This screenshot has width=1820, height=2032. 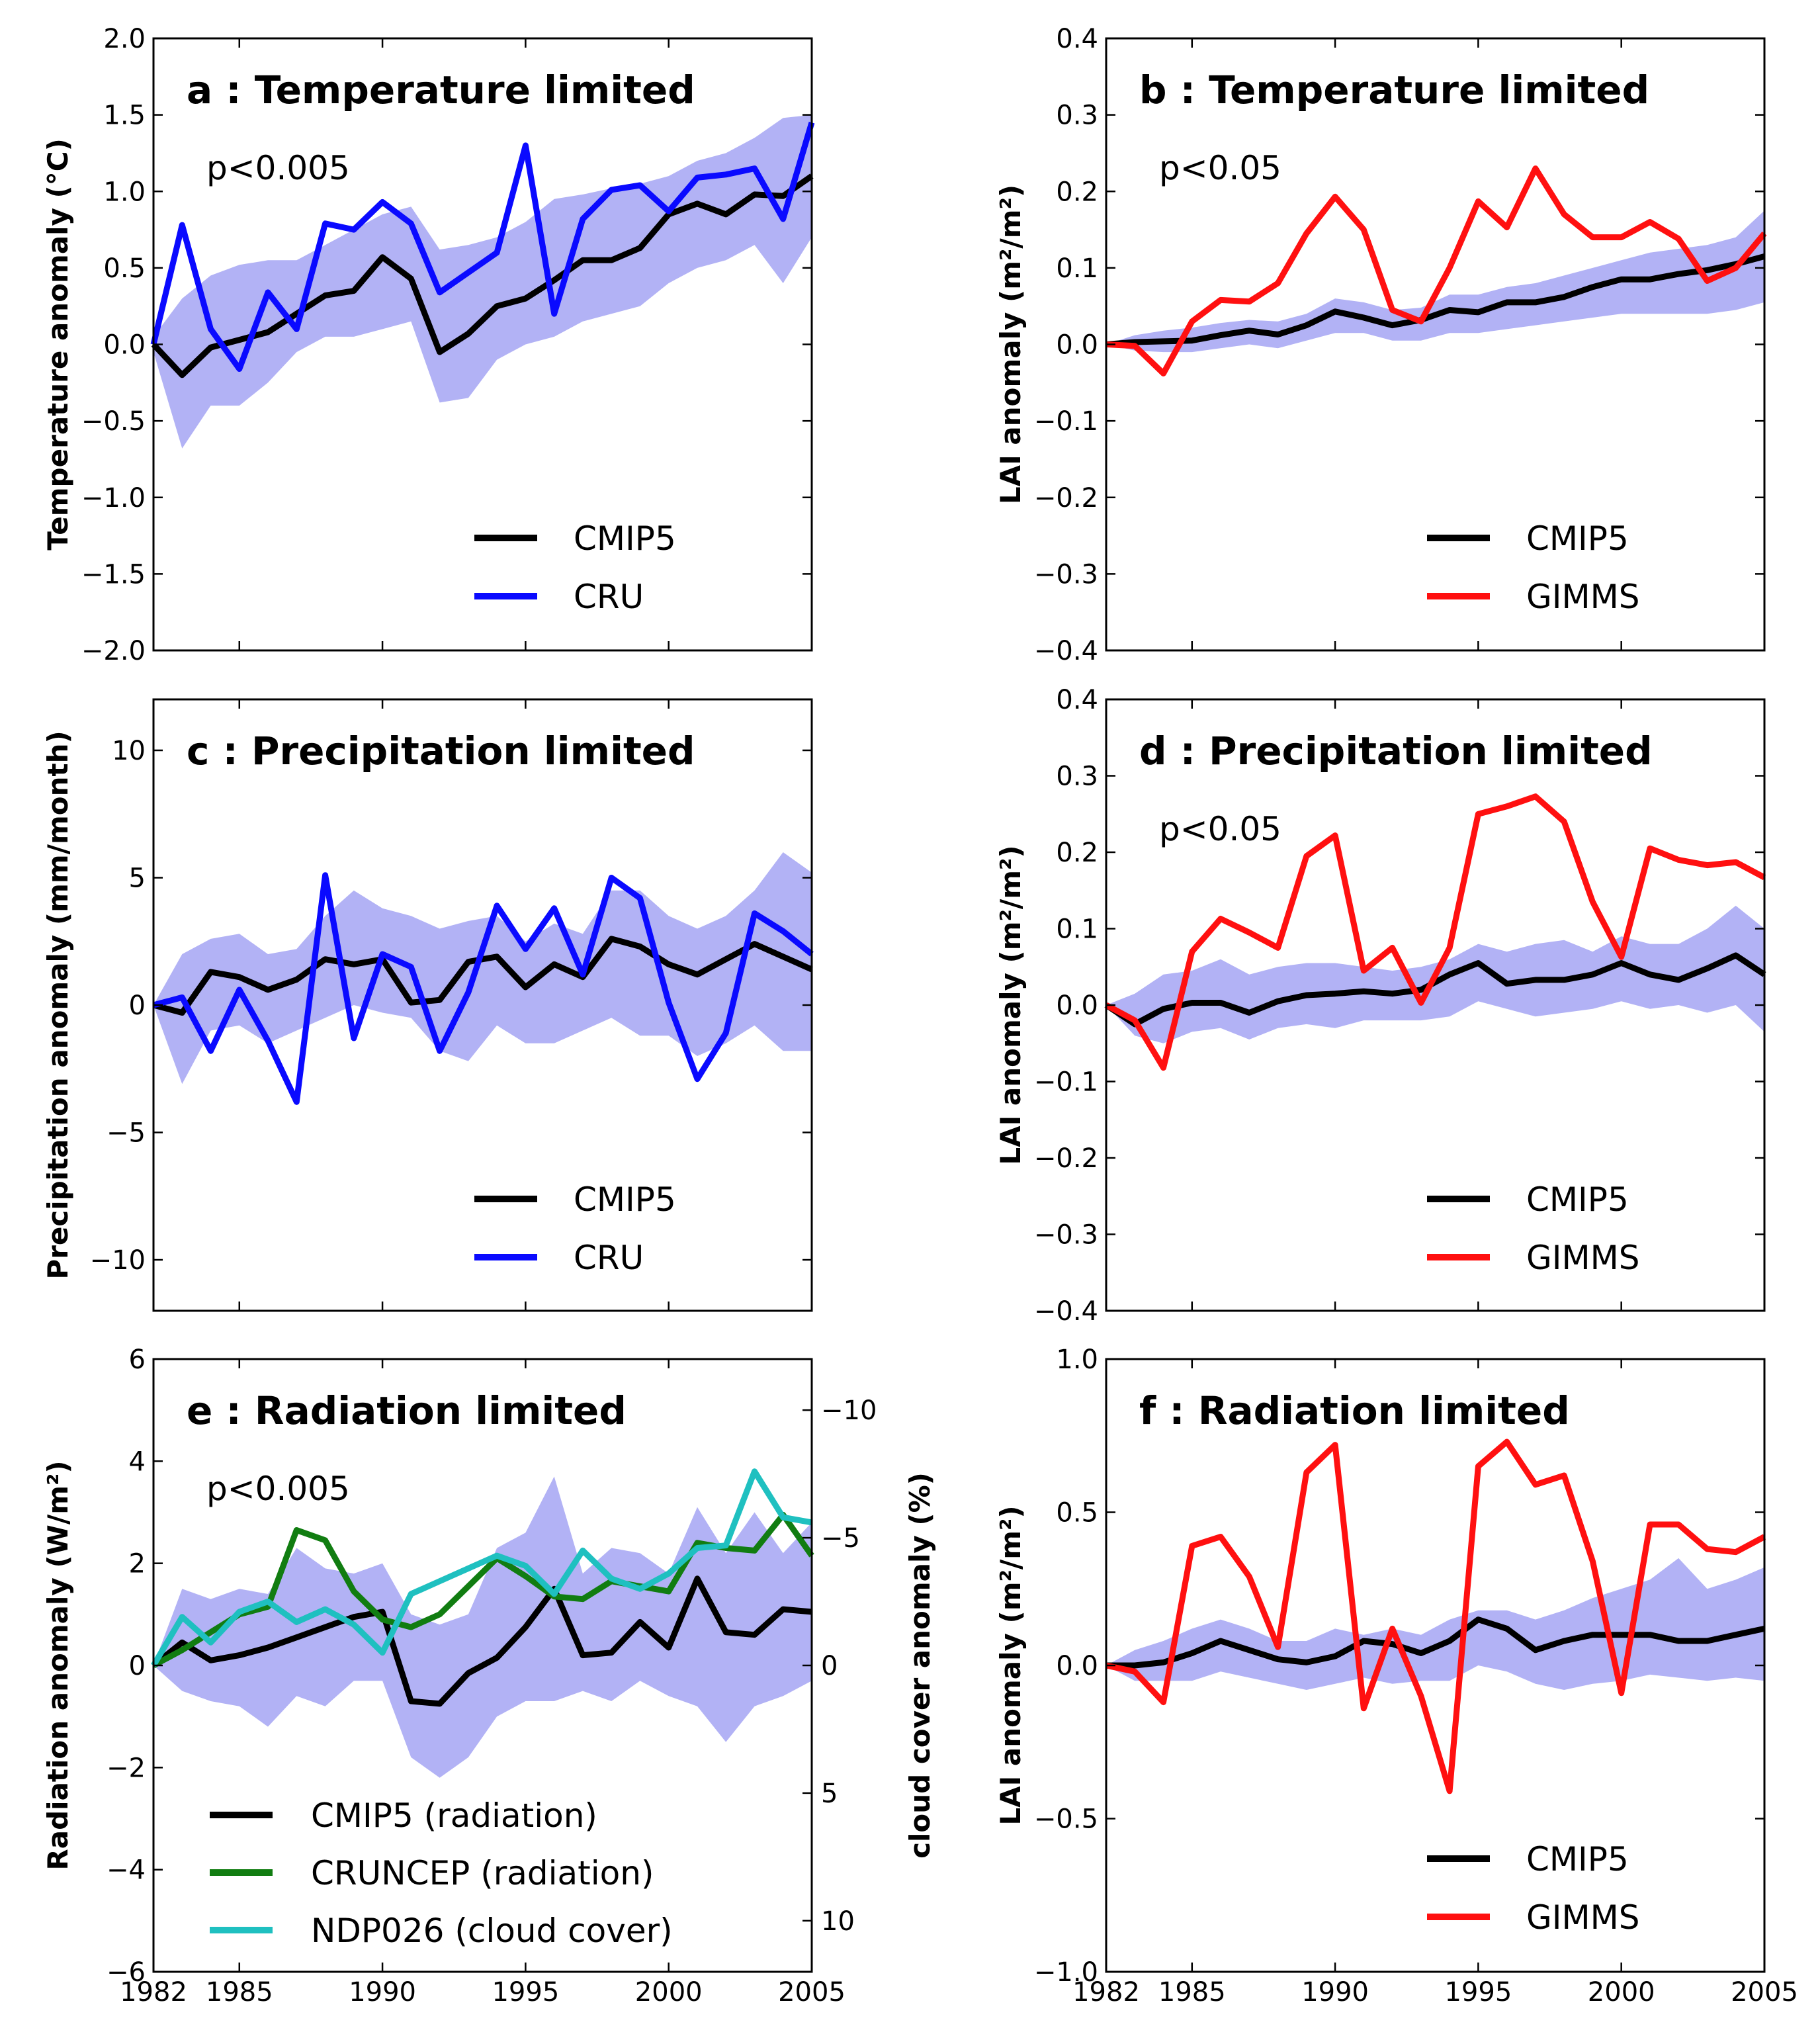 What do you see at coordinates (920, 1666) in the screenshot?
I see `y2-axis-label: cloud cover anomaly (%)` at bounding box center [920, 1666].